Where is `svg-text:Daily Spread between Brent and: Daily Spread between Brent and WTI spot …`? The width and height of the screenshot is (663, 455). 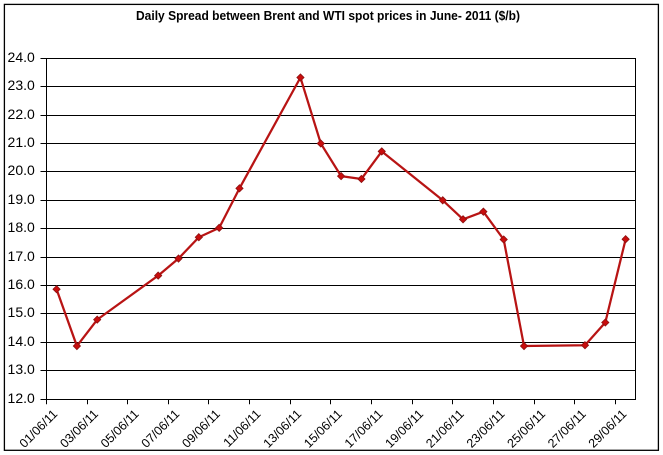 svg-text:Daily Spread between Brent and: Daily Spread between Brent and WTI spot … is located at coordinates (328, 15).